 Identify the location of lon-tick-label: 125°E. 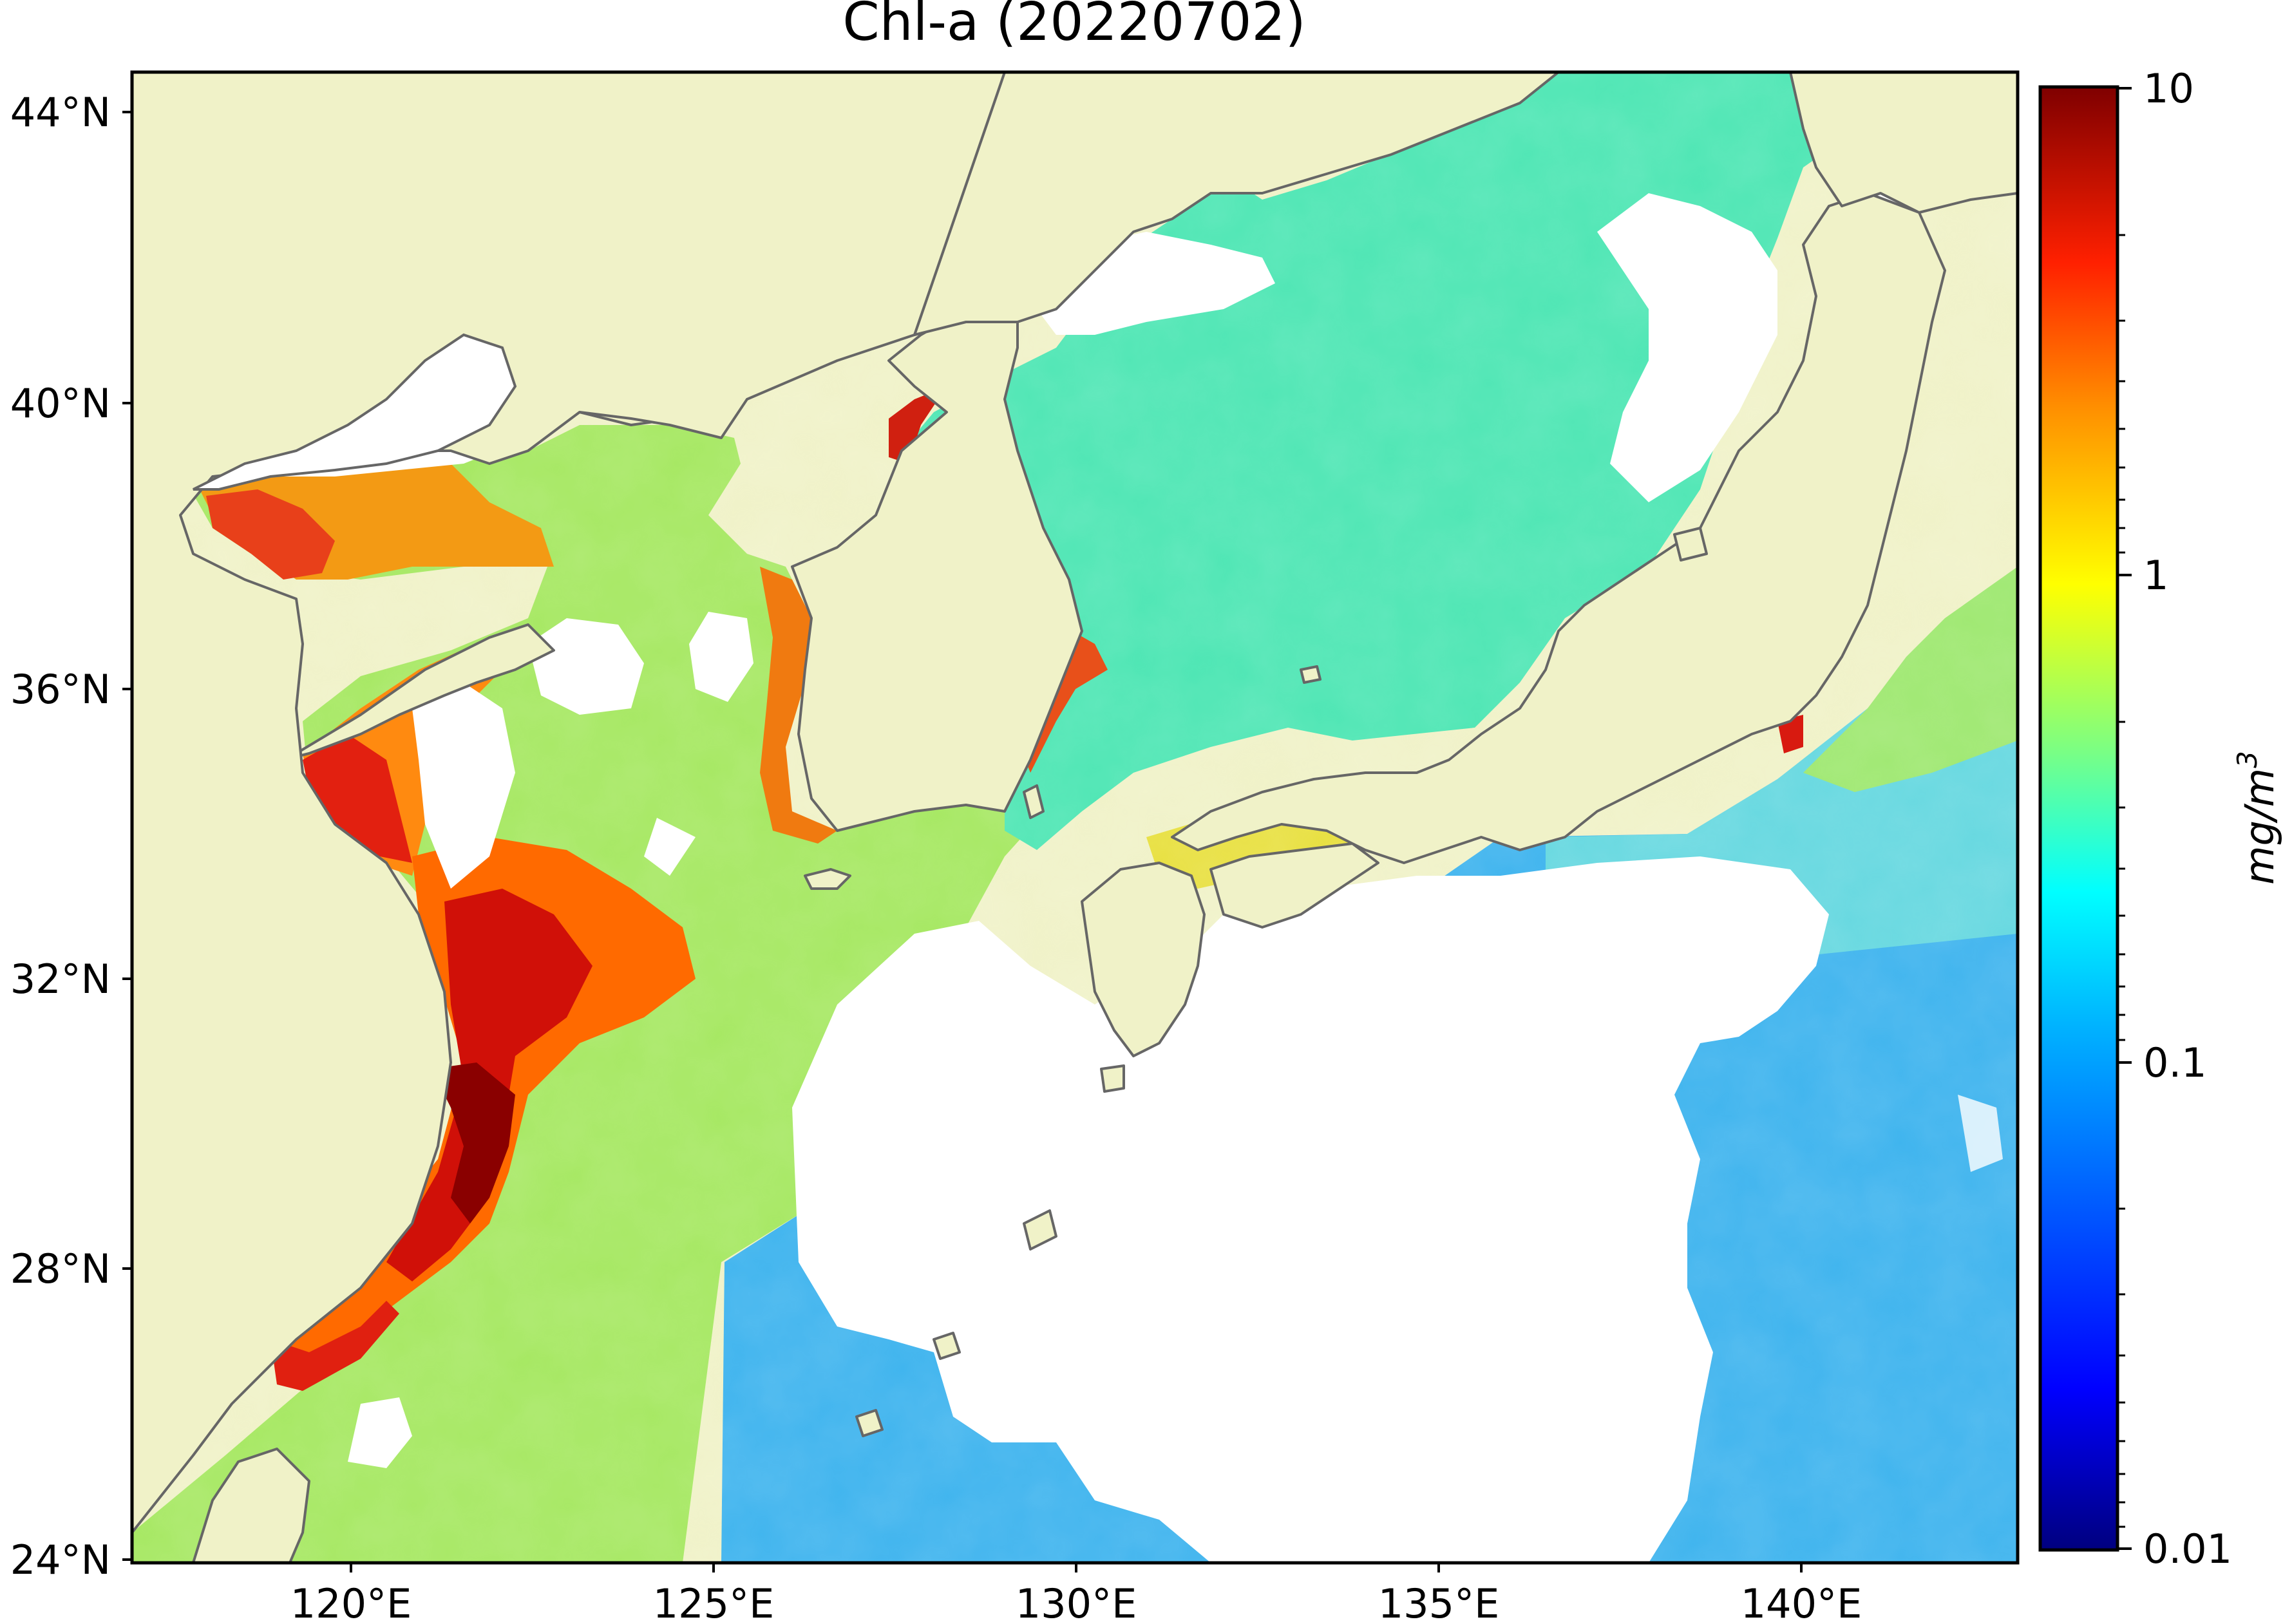
(714, 1602).